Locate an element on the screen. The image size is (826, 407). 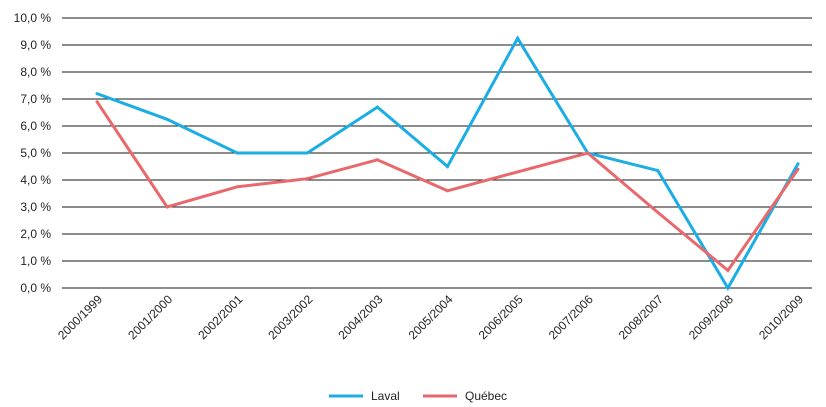
y-tick-label: 9,0 % is located at coordinates (35, 45).